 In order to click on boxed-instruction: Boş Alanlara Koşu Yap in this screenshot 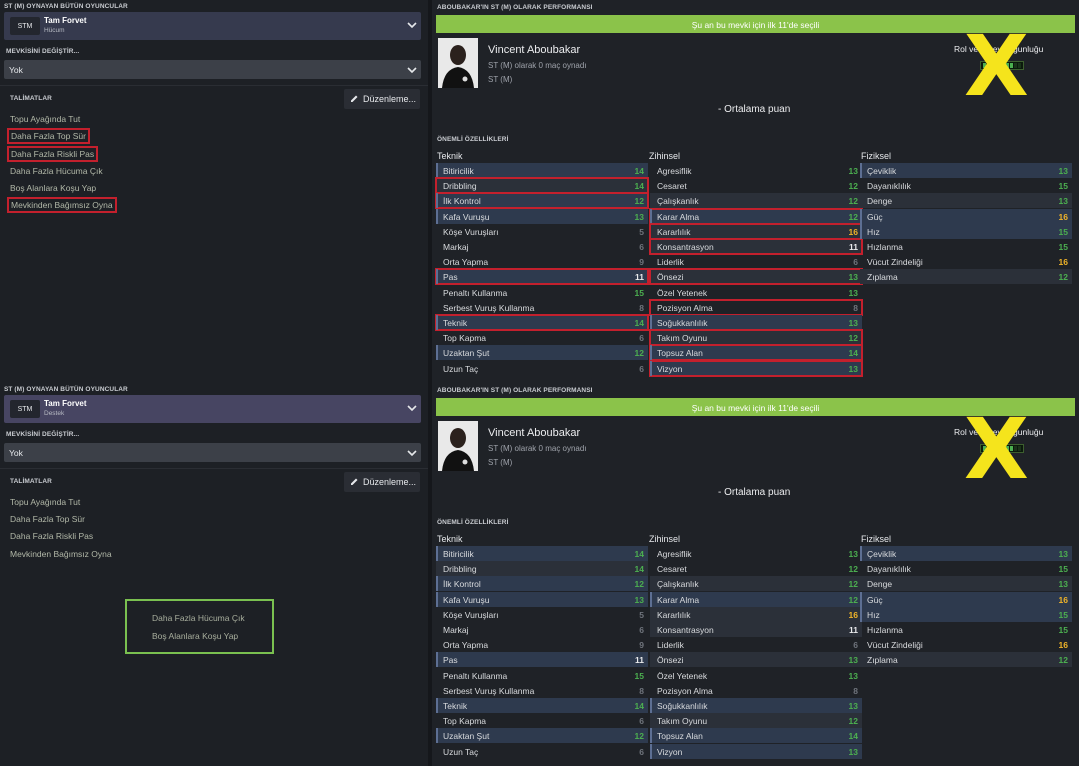, I will do `click(195, 636)`.